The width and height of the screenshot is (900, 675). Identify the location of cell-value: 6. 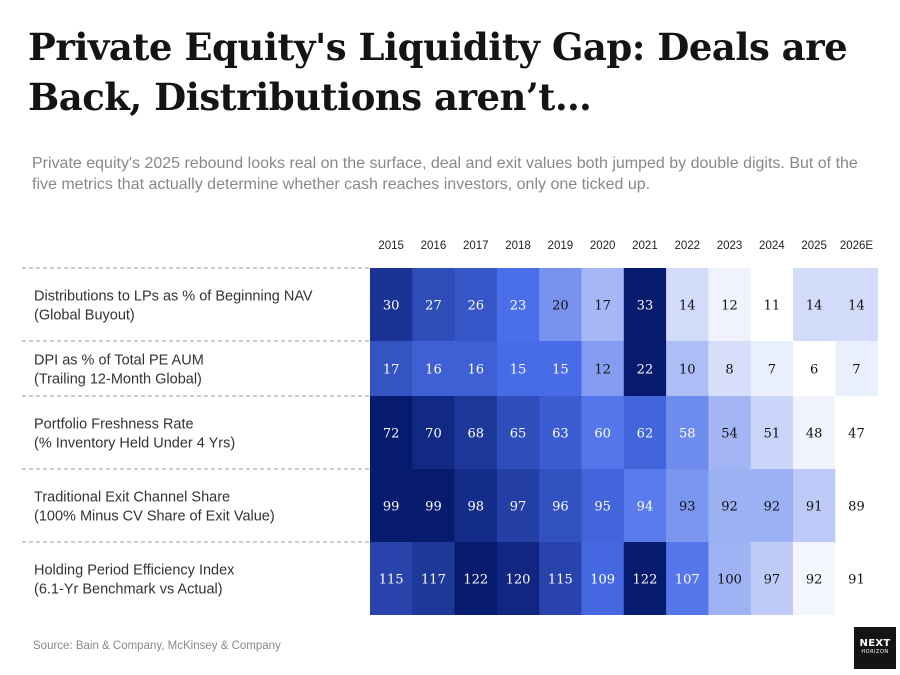
(814, 370).